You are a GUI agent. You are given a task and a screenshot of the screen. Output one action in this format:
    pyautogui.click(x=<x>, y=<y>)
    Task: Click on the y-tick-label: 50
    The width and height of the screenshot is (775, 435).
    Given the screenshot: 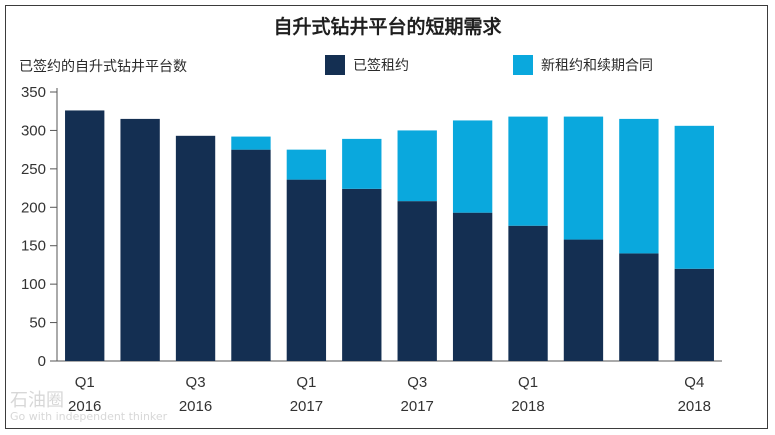 What is the action you would take?
    pyautogui.click(x=37, y=323)
    